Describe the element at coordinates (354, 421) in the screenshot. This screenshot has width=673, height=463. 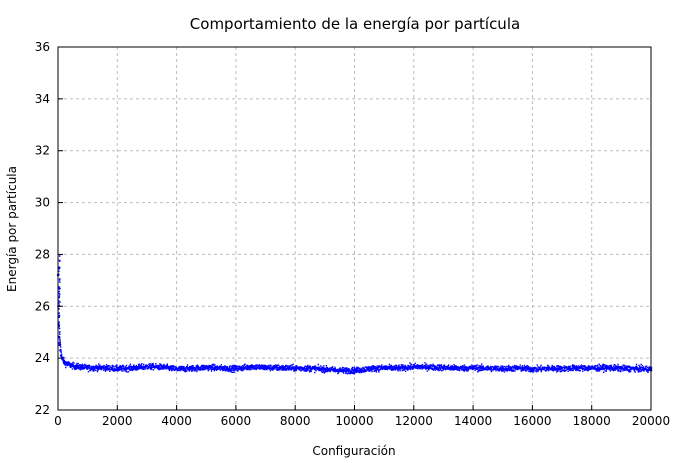
I see `x-tick-label: 10000` at that location.